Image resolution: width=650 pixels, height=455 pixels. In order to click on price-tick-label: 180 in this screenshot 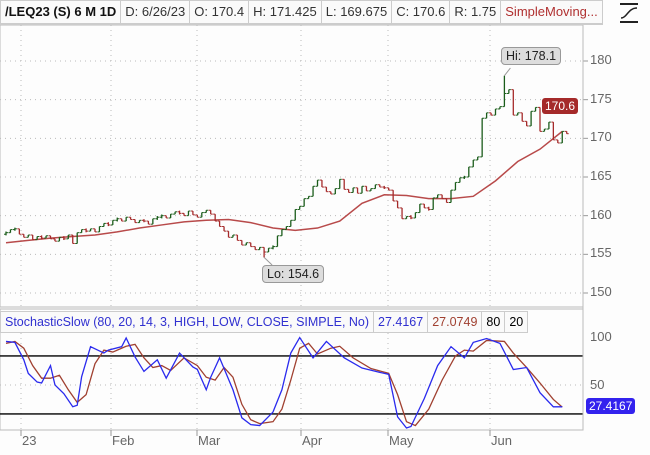, I will do `click(601, 59)`.